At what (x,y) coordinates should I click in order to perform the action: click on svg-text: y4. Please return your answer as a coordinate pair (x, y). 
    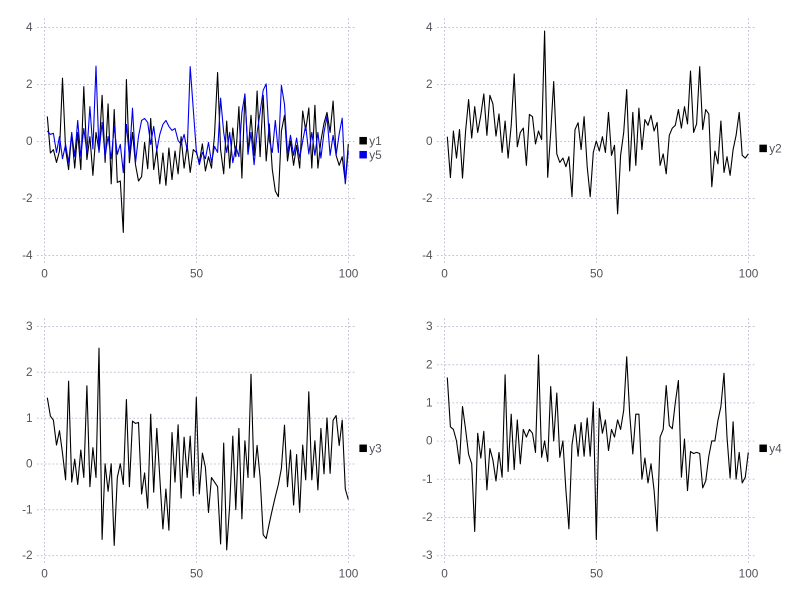
    Looking at the image, I should click on (775, 449).